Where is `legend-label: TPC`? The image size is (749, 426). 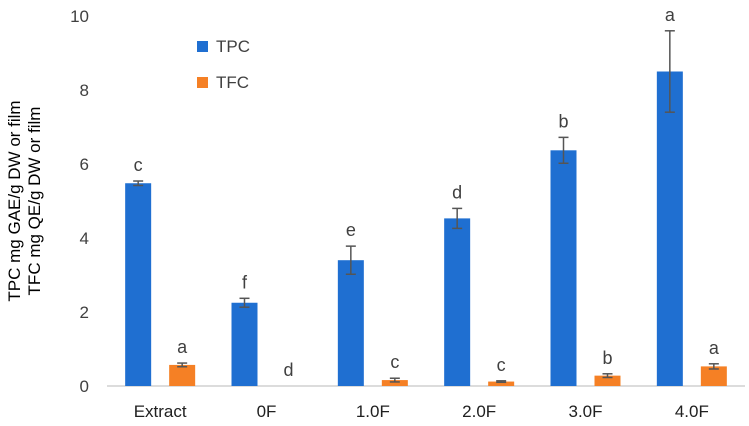 legend-label: TPC is located at coordinates (233, 46).